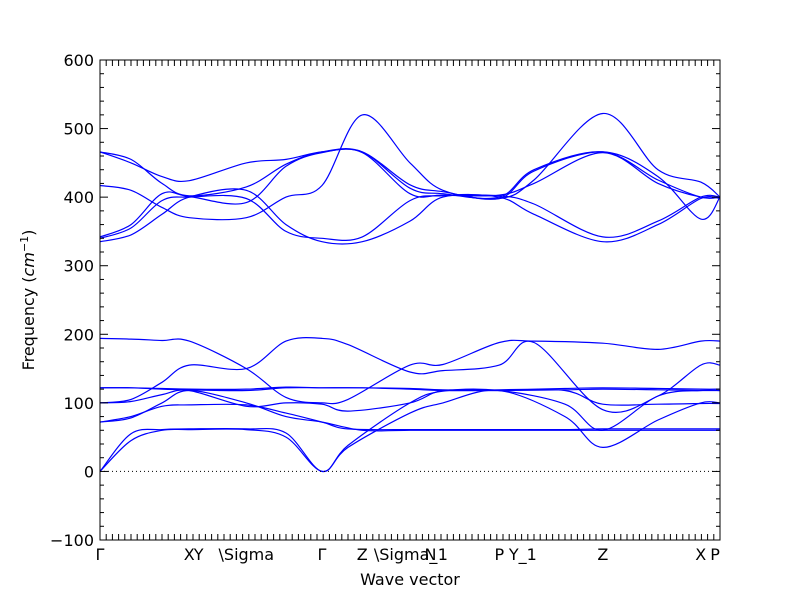 Image resolution: width=800 pixels, height=604 pixels. What do you see at coordinates (72, 540) in the screenshot?
I see `y-tick-label: −100` at bounding box center [72, 540].